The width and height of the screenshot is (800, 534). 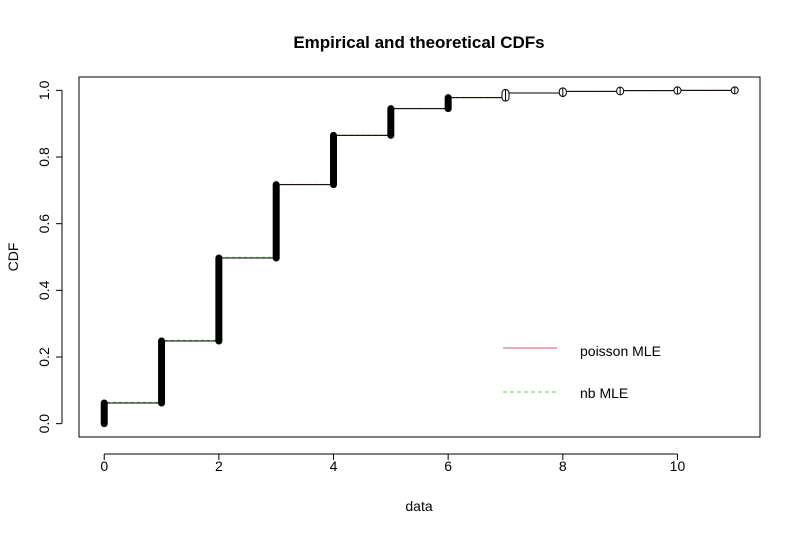 I want to click on y-tick-label-1.0: 1.0, so click(x=44, y=90).